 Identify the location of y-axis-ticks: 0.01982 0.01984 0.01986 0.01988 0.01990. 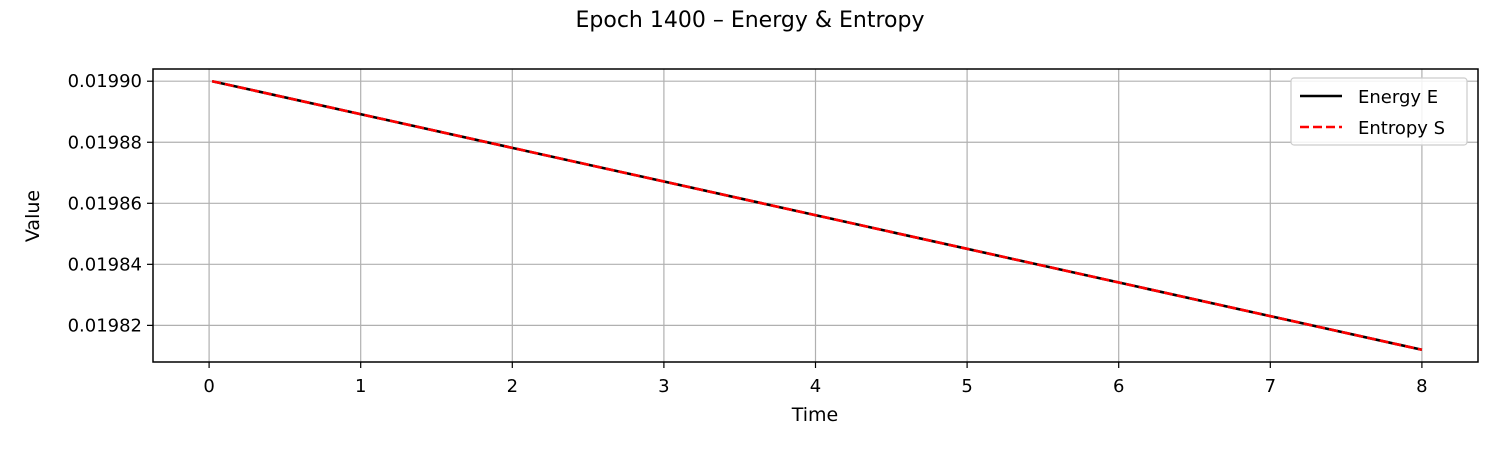
(110, 203).